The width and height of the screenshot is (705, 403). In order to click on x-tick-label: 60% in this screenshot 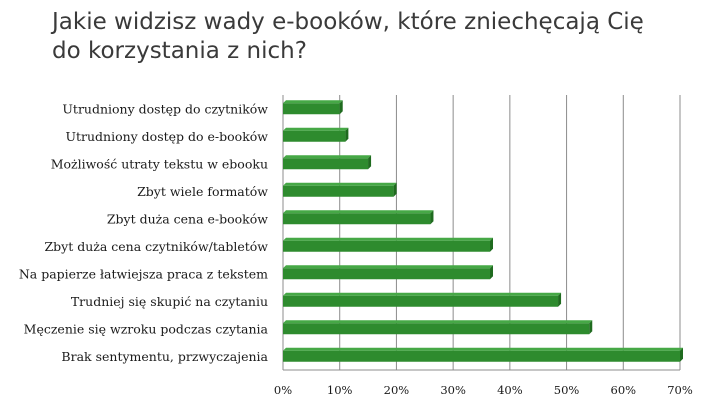, I will do `click(624, 390)`.